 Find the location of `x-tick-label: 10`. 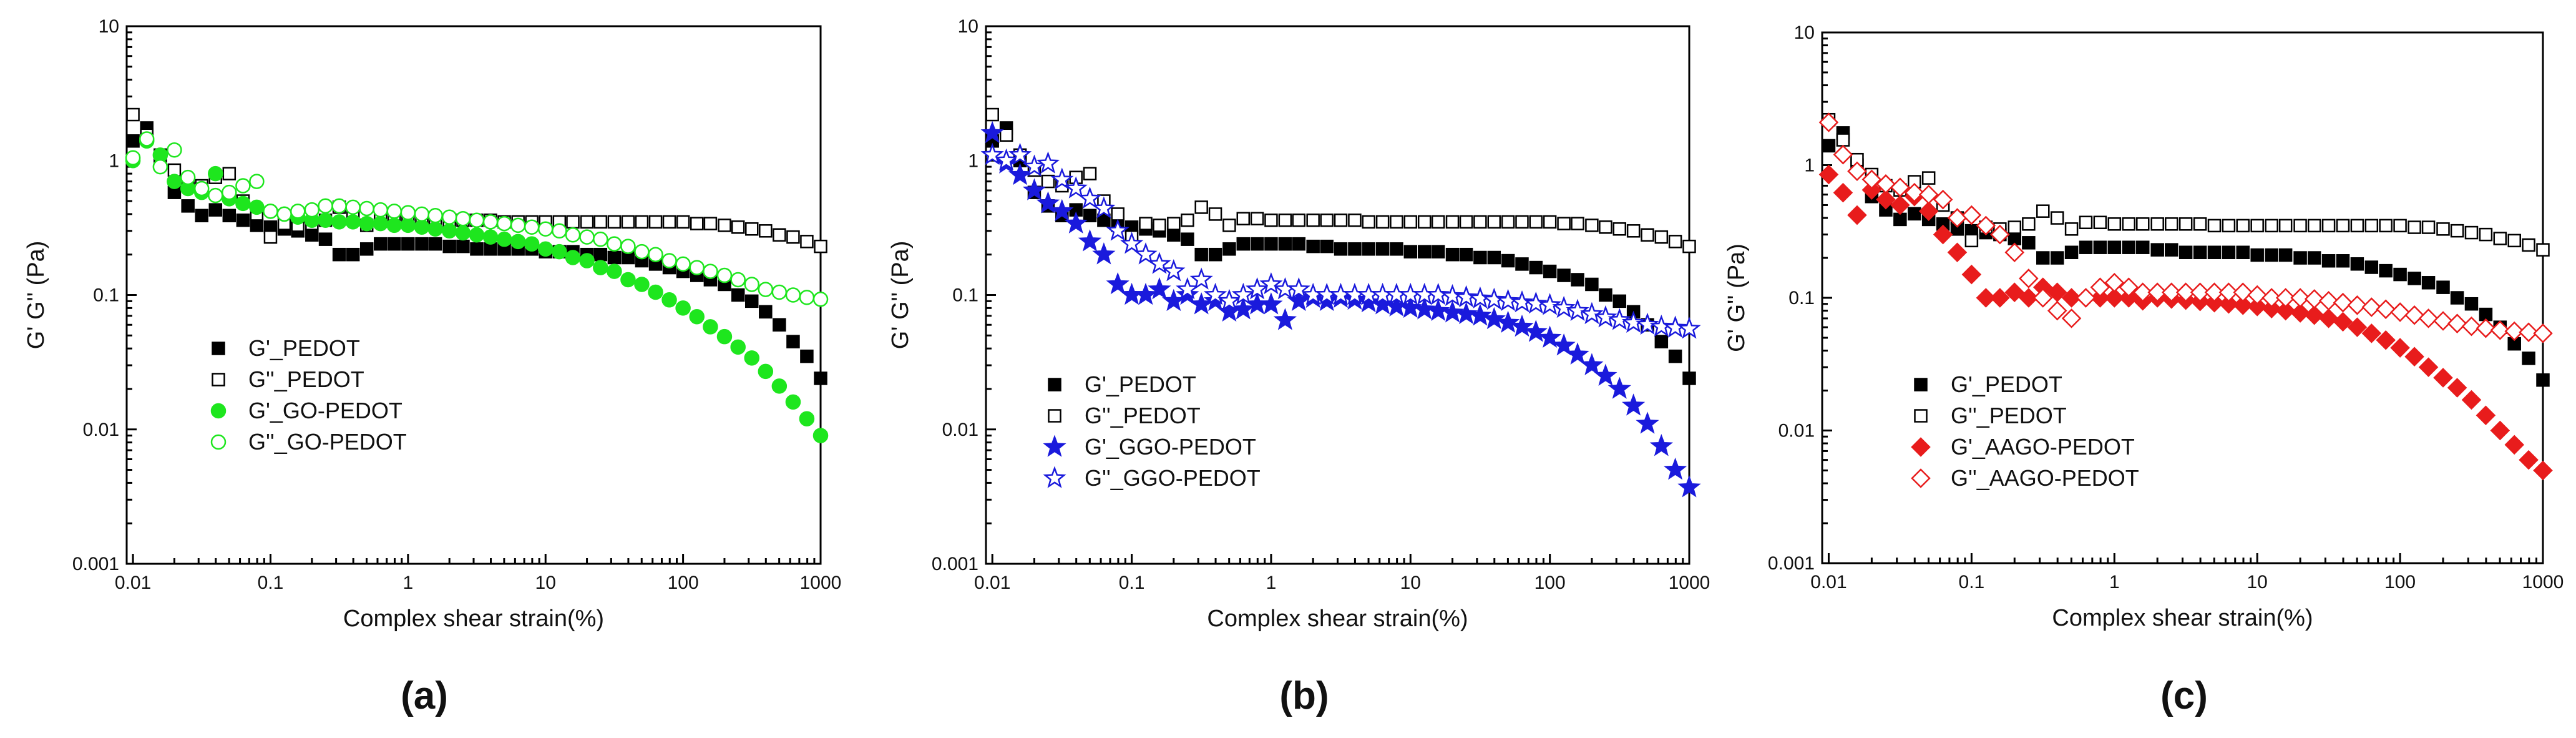

x-tick-label: 10 is located at coordinates (545, 583).